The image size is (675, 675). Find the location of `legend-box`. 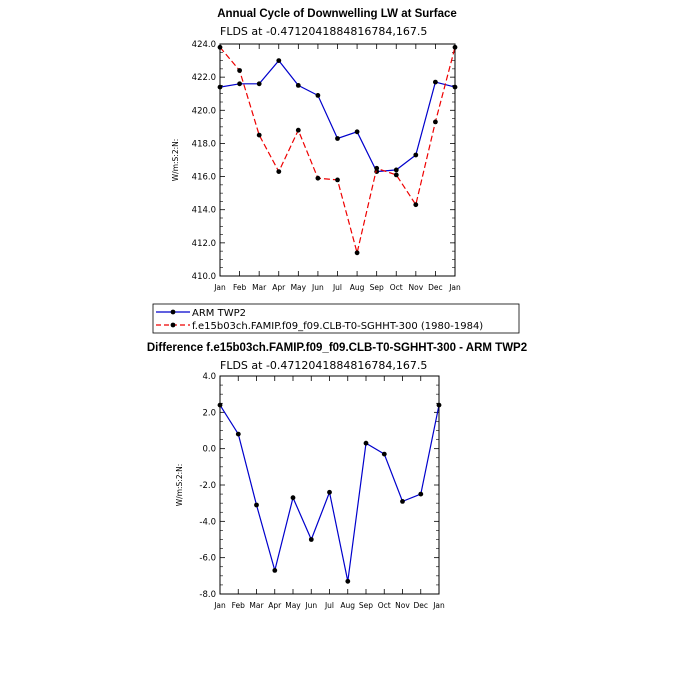

legend-box is located at coordinates (336, 318).